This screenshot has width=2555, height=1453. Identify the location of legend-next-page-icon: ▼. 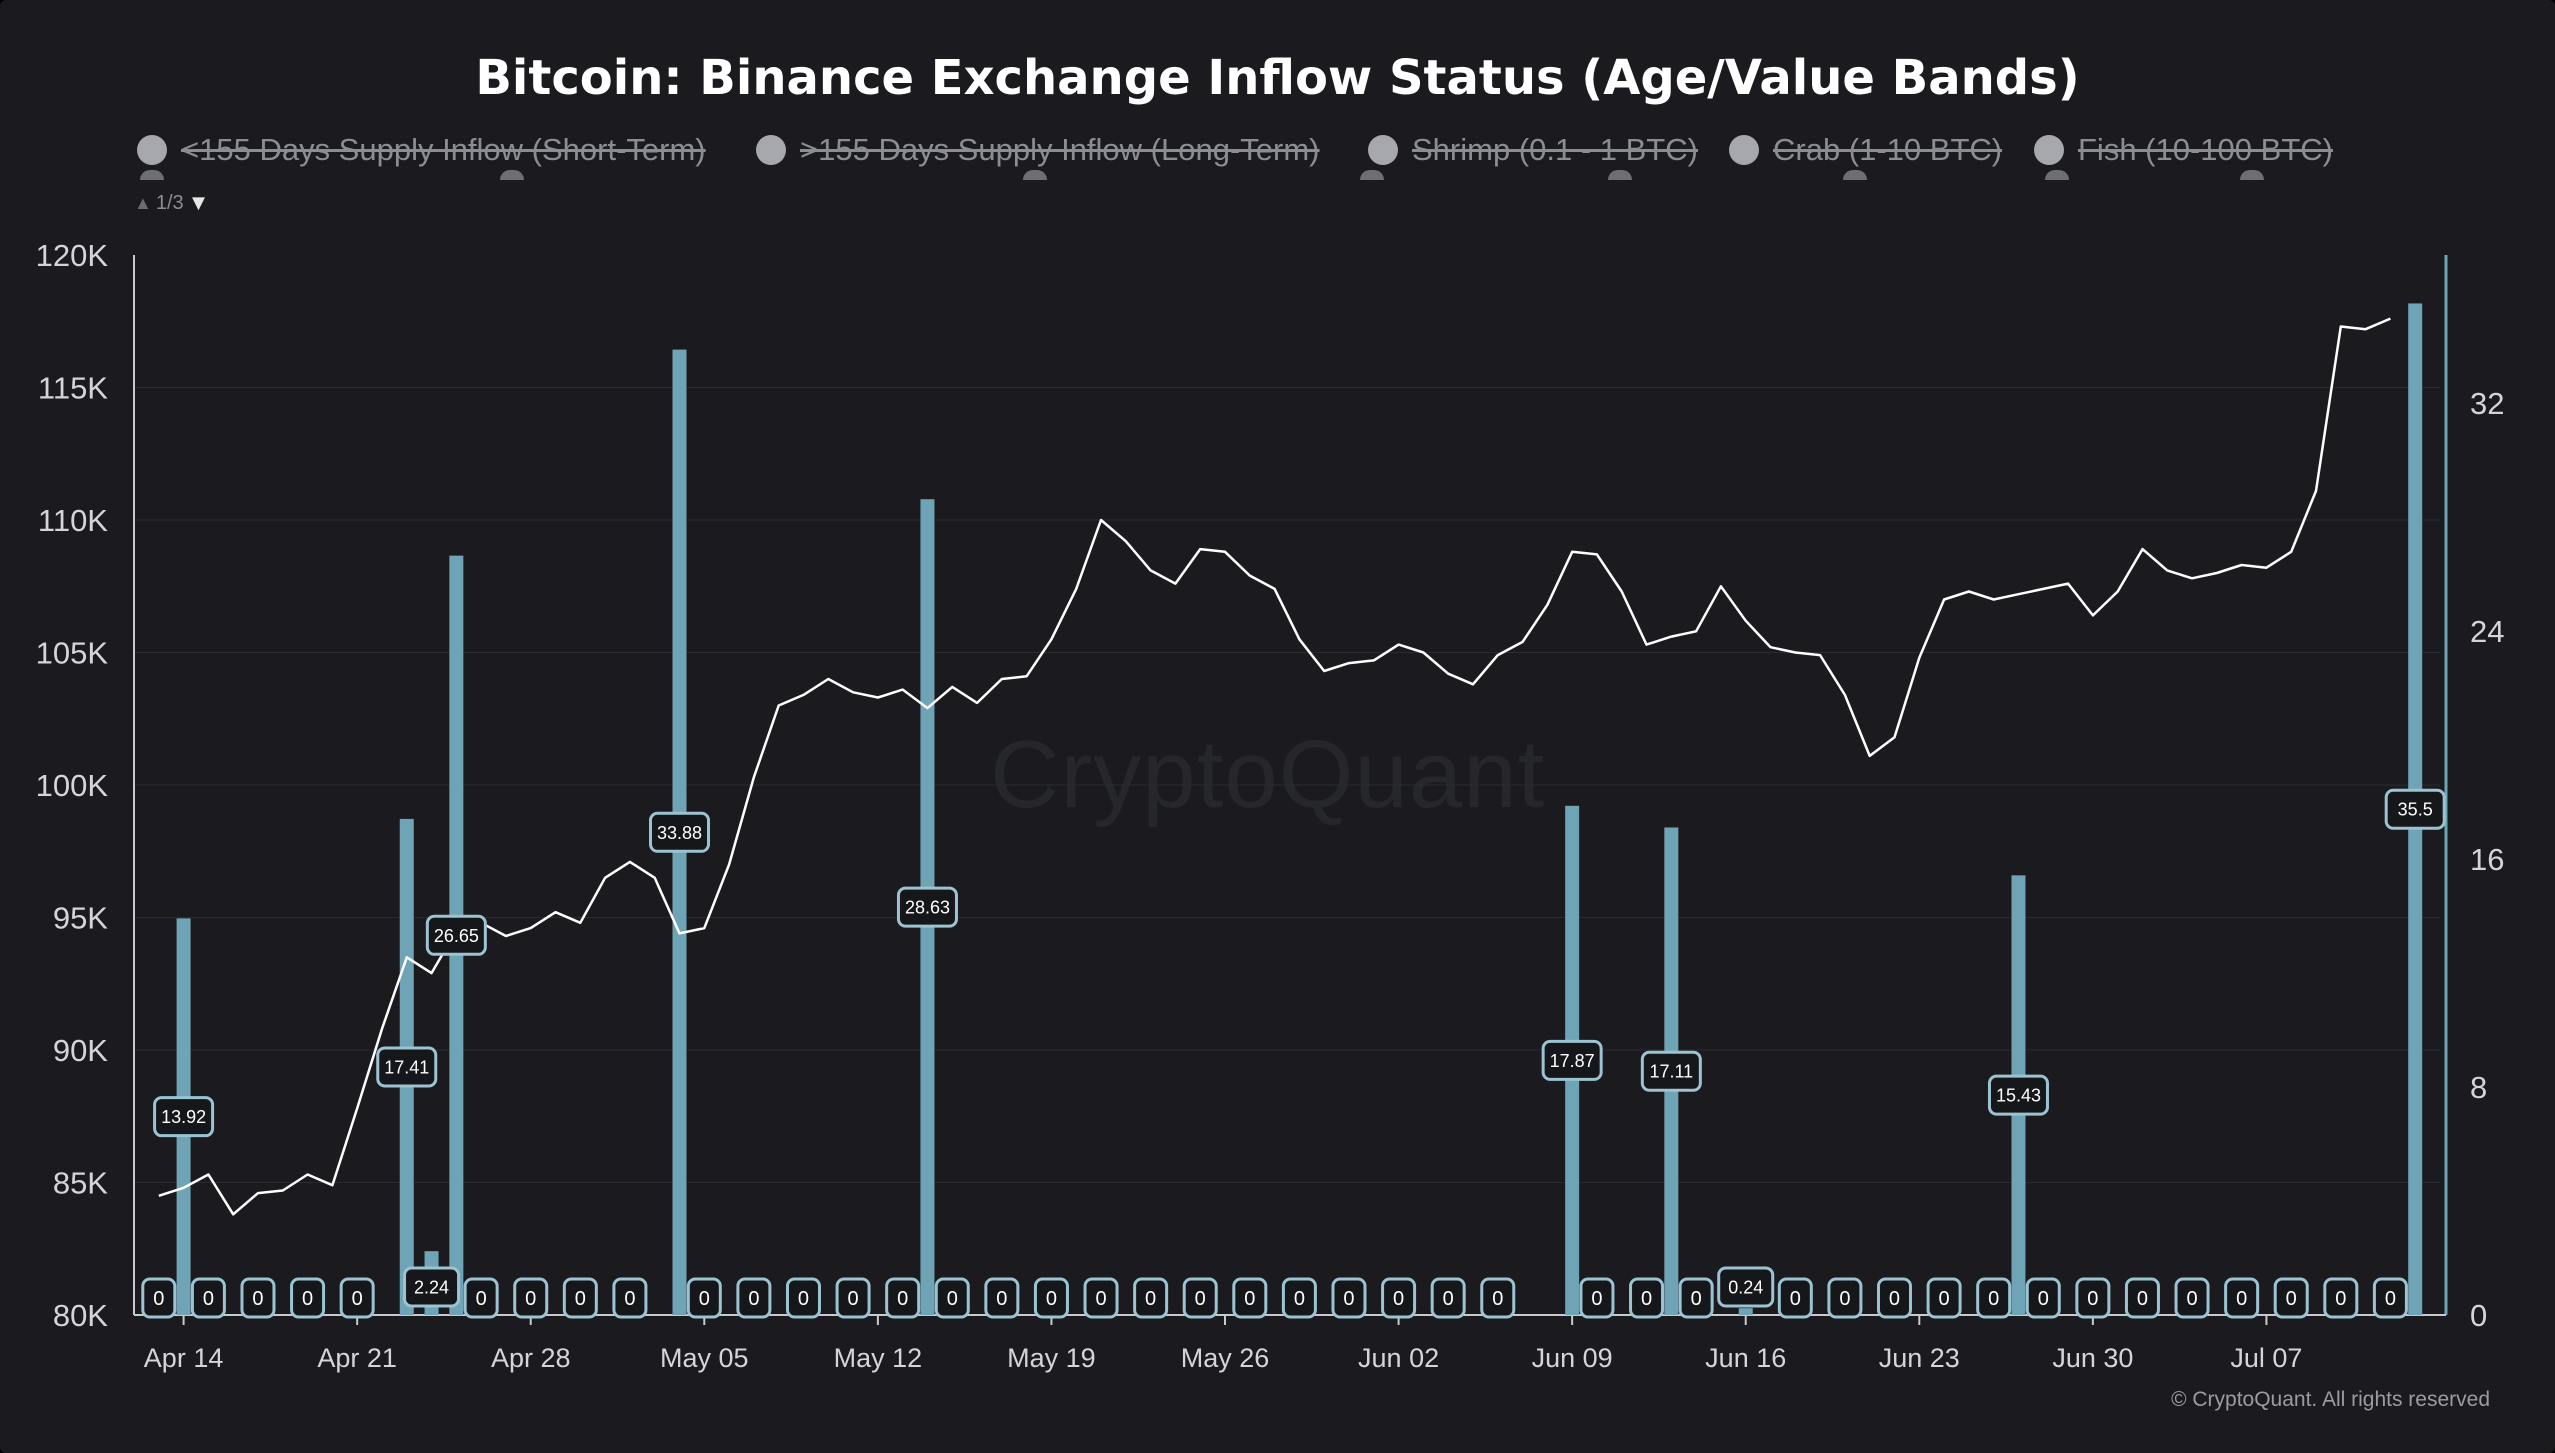
(198, 202).